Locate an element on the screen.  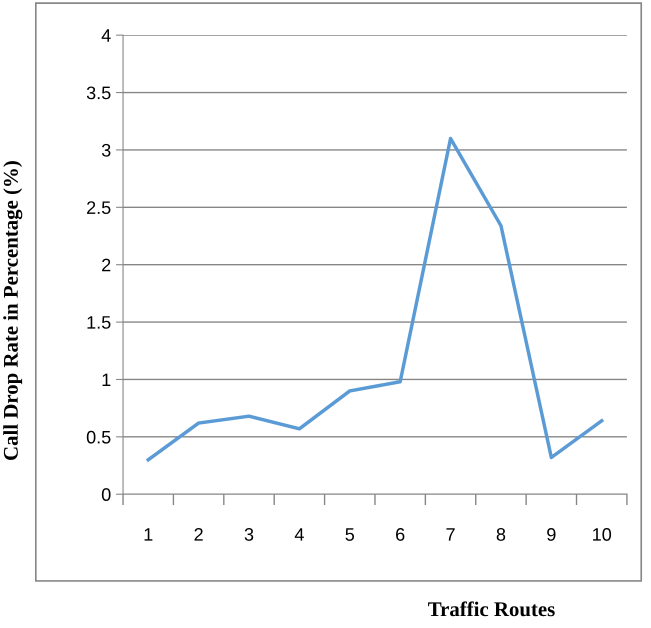
y-tick-label: 2.5 is located at coordinates (98, 207).